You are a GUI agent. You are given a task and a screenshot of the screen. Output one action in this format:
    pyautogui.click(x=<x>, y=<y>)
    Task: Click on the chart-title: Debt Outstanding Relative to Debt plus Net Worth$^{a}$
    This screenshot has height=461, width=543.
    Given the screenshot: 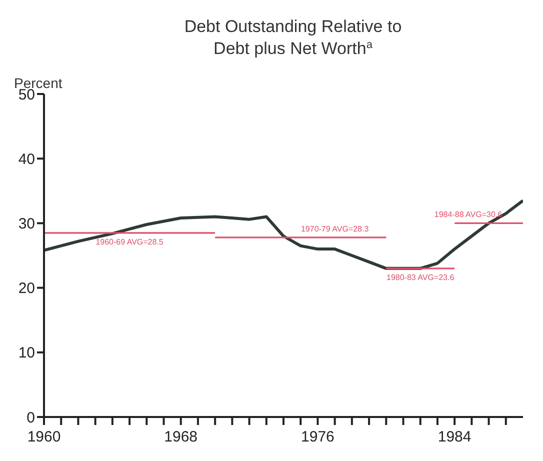 What is the action you would take?
    pyautogui.click(x=293, y=37)
    